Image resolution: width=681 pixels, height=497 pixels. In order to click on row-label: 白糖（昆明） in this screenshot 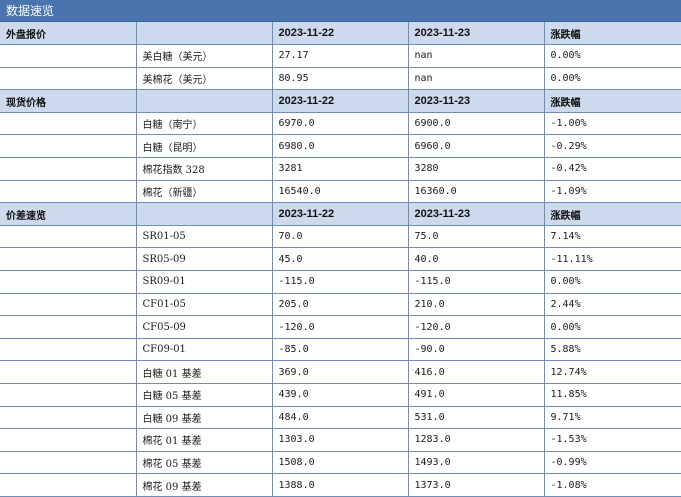, I will do `click(204, 146)`.